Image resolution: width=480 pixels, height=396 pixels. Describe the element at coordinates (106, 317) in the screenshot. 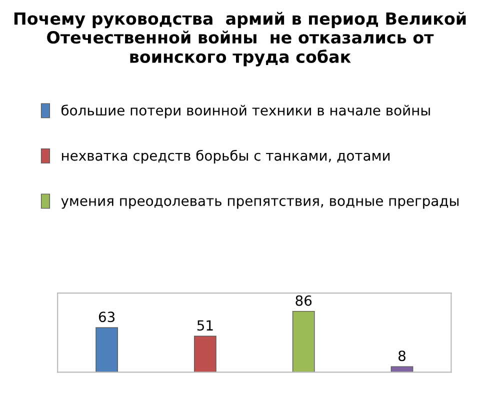

I see `data-label: 63` at that location.